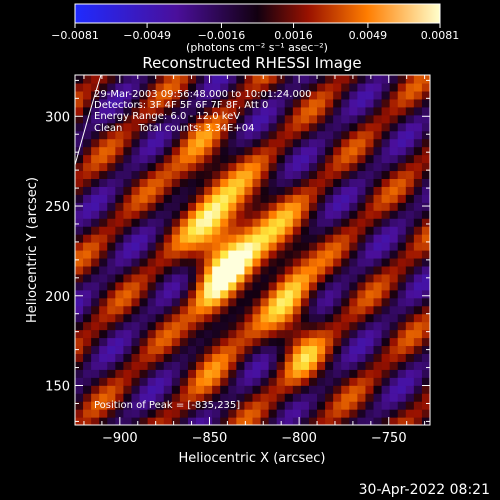  Describe the element at coordinates (120, 438) in the screenshot. I see `x-tick-label: −900` at that location.